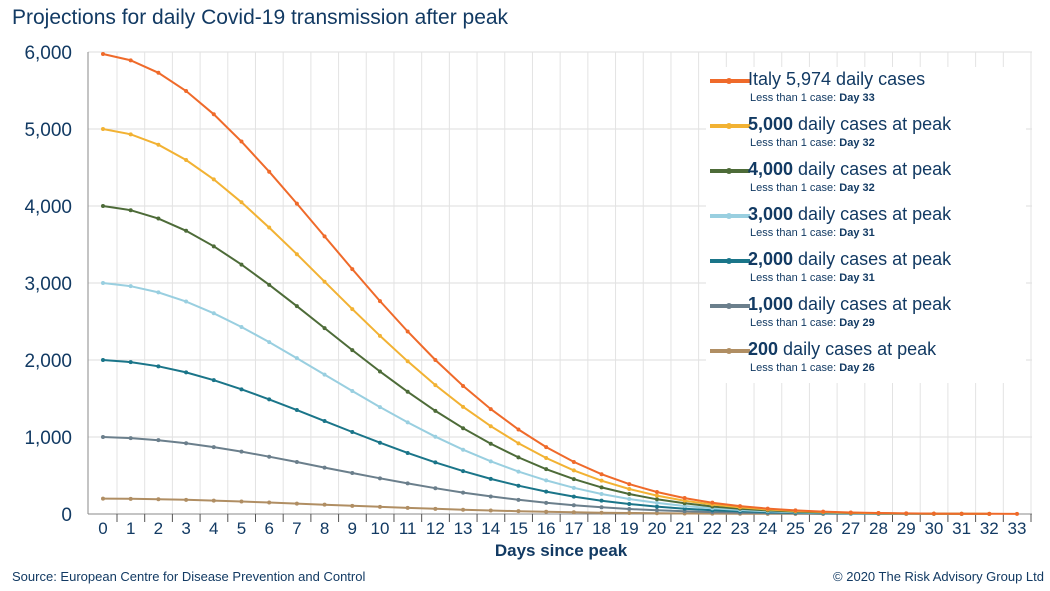 The height and width of the screenshot is (591, 1050). What do you see at coordinates (850, 528) in the screenshot?
I see `x-tick-label: 27` at bounding box center [850, 528].